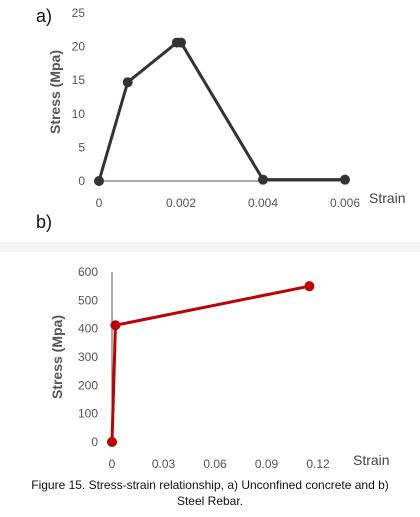 This screenshot has height=517, width=420. What do you see at coordinates (88, 300) in the screenshot?
I see `y-tick-label: 500` at bounding box center [88, 300].